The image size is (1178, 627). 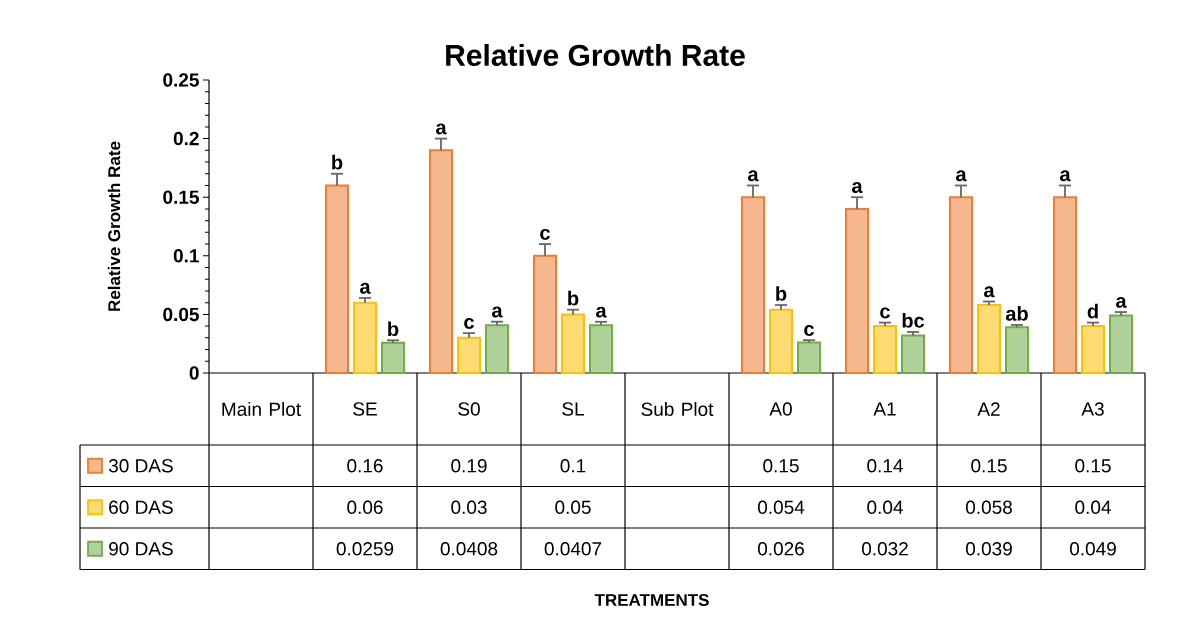 I want to click on text: TREATMENTS, so click(x=651, y=600).